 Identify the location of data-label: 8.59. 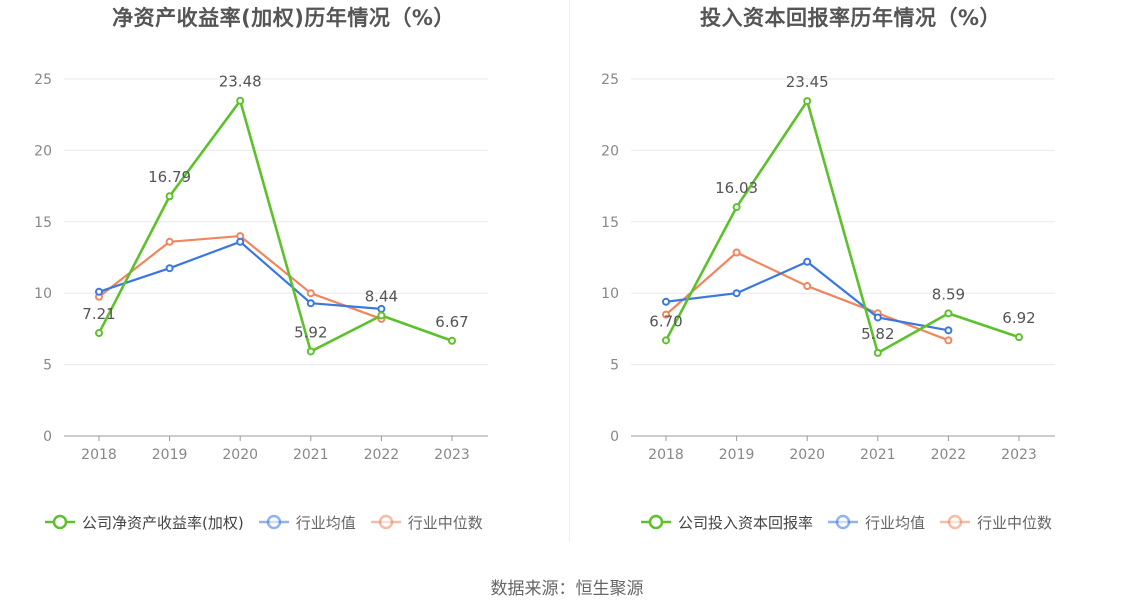
(948, 294).